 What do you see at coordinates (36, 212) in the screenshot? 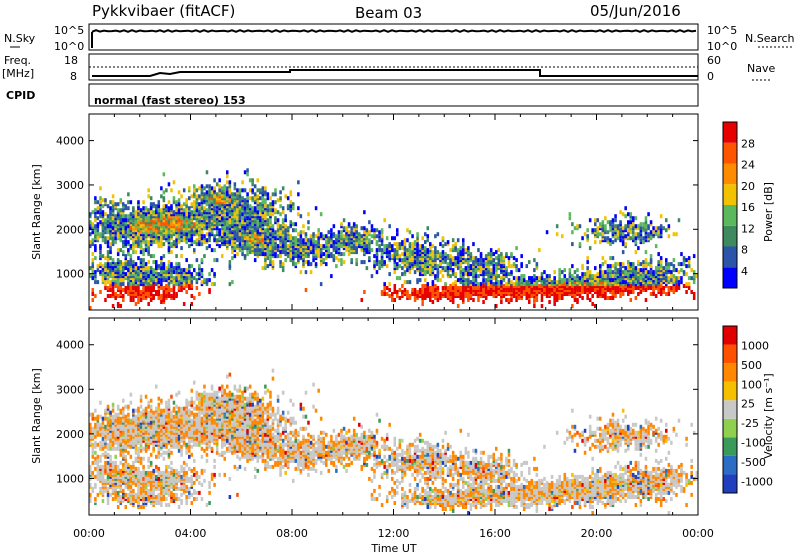
I see `power-ylabel: Slant Range [km]` at bounding box center [36, 212].